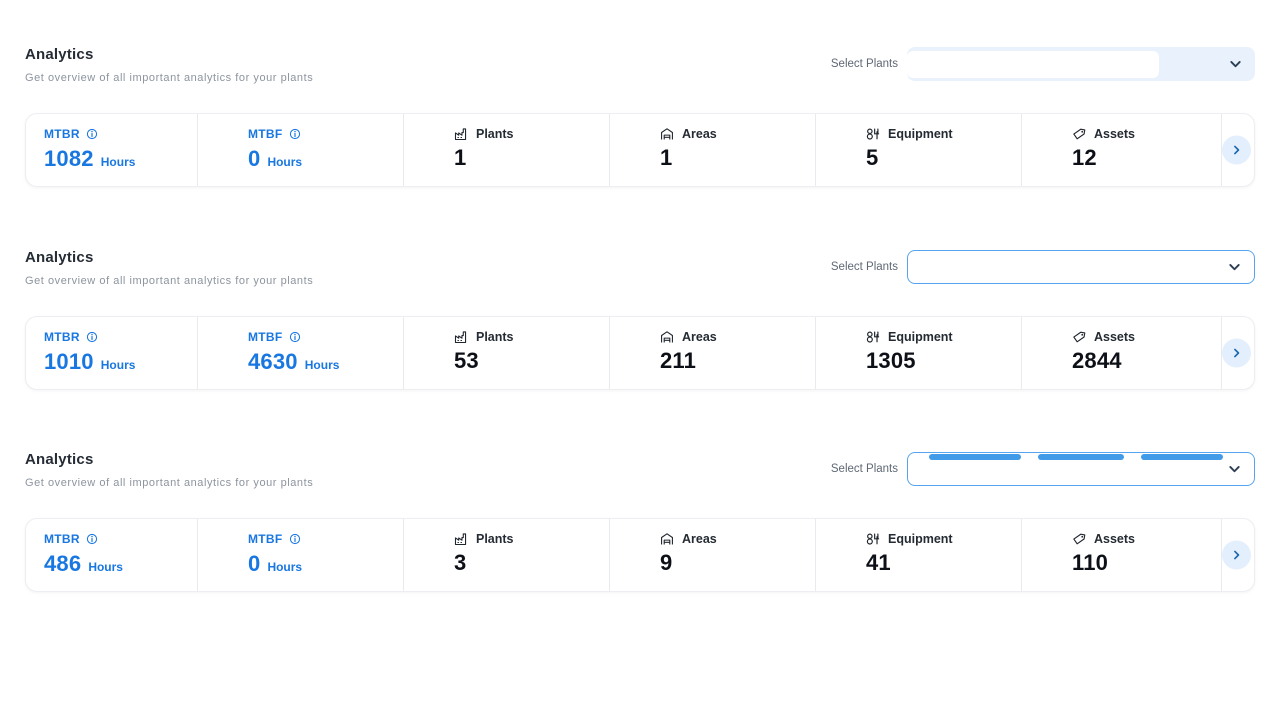 This screenshot has height=720, width=1280. What do you see at coordinates (1097, 360) in the screenshot?
I see `assets-value: 2844` at bounding box center [1097, 360].